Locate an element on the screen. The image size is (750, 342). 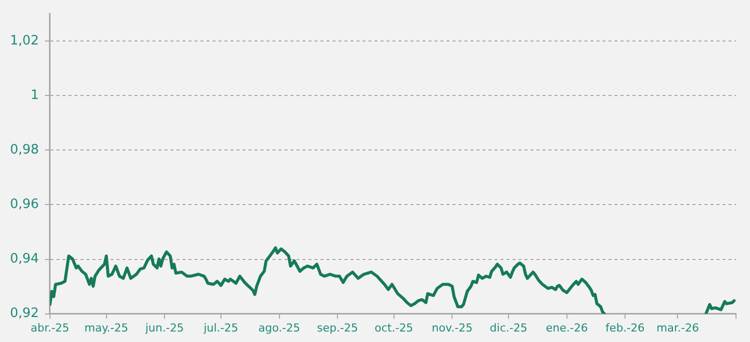
x-tick-label: sep.-25 is located at coordinates (337, 327).